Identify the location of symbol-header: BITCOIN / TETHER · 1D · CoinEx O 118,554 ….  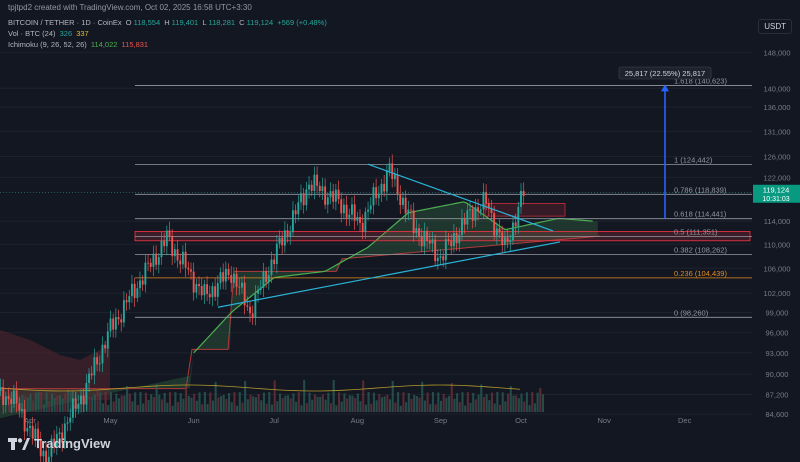
(168, 22).